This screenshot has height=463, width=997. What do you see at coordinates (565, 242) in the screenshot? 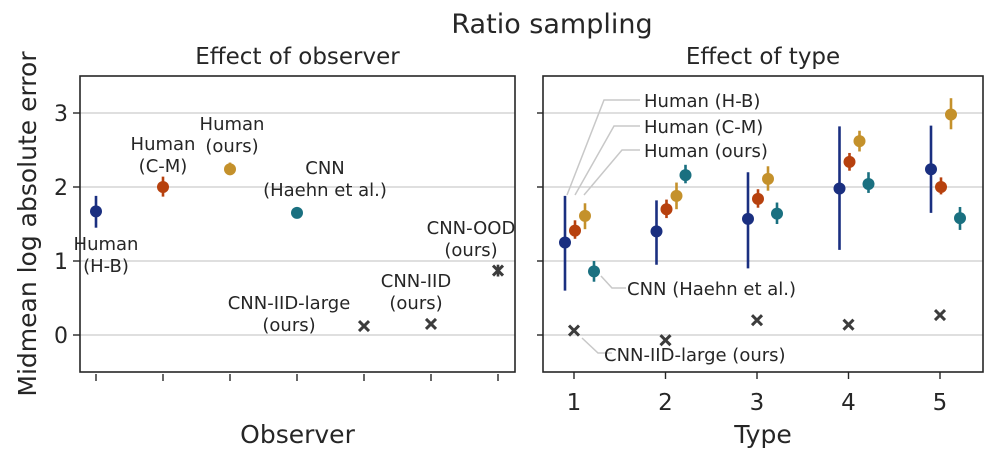
I see `series-human-h-b-type-1-marker` at bounding box center [565, 242].